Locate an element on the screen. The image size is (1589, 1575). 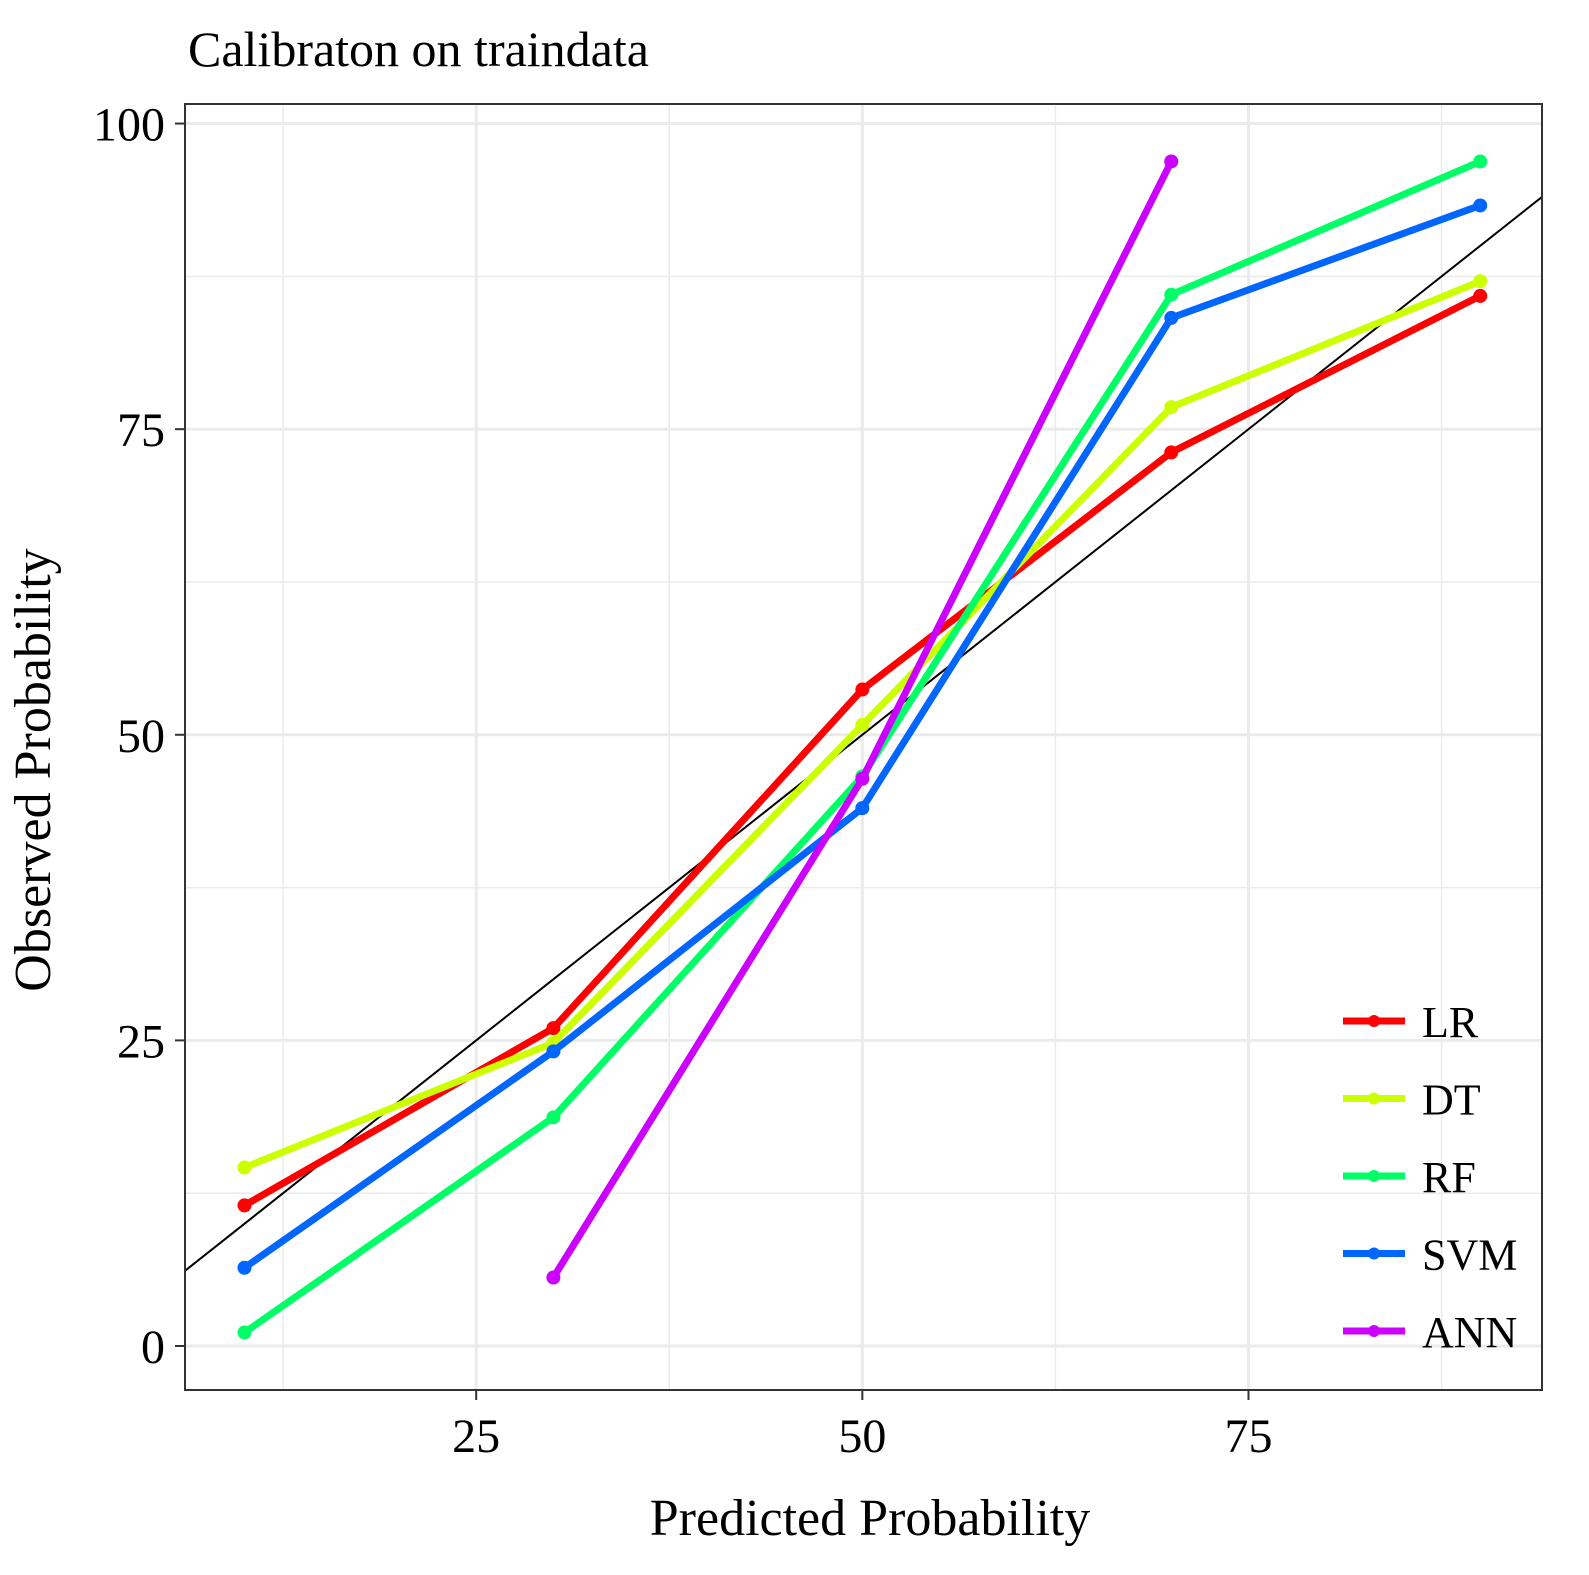
y-tick-label: 0 is located at coordinates (153, 1347).